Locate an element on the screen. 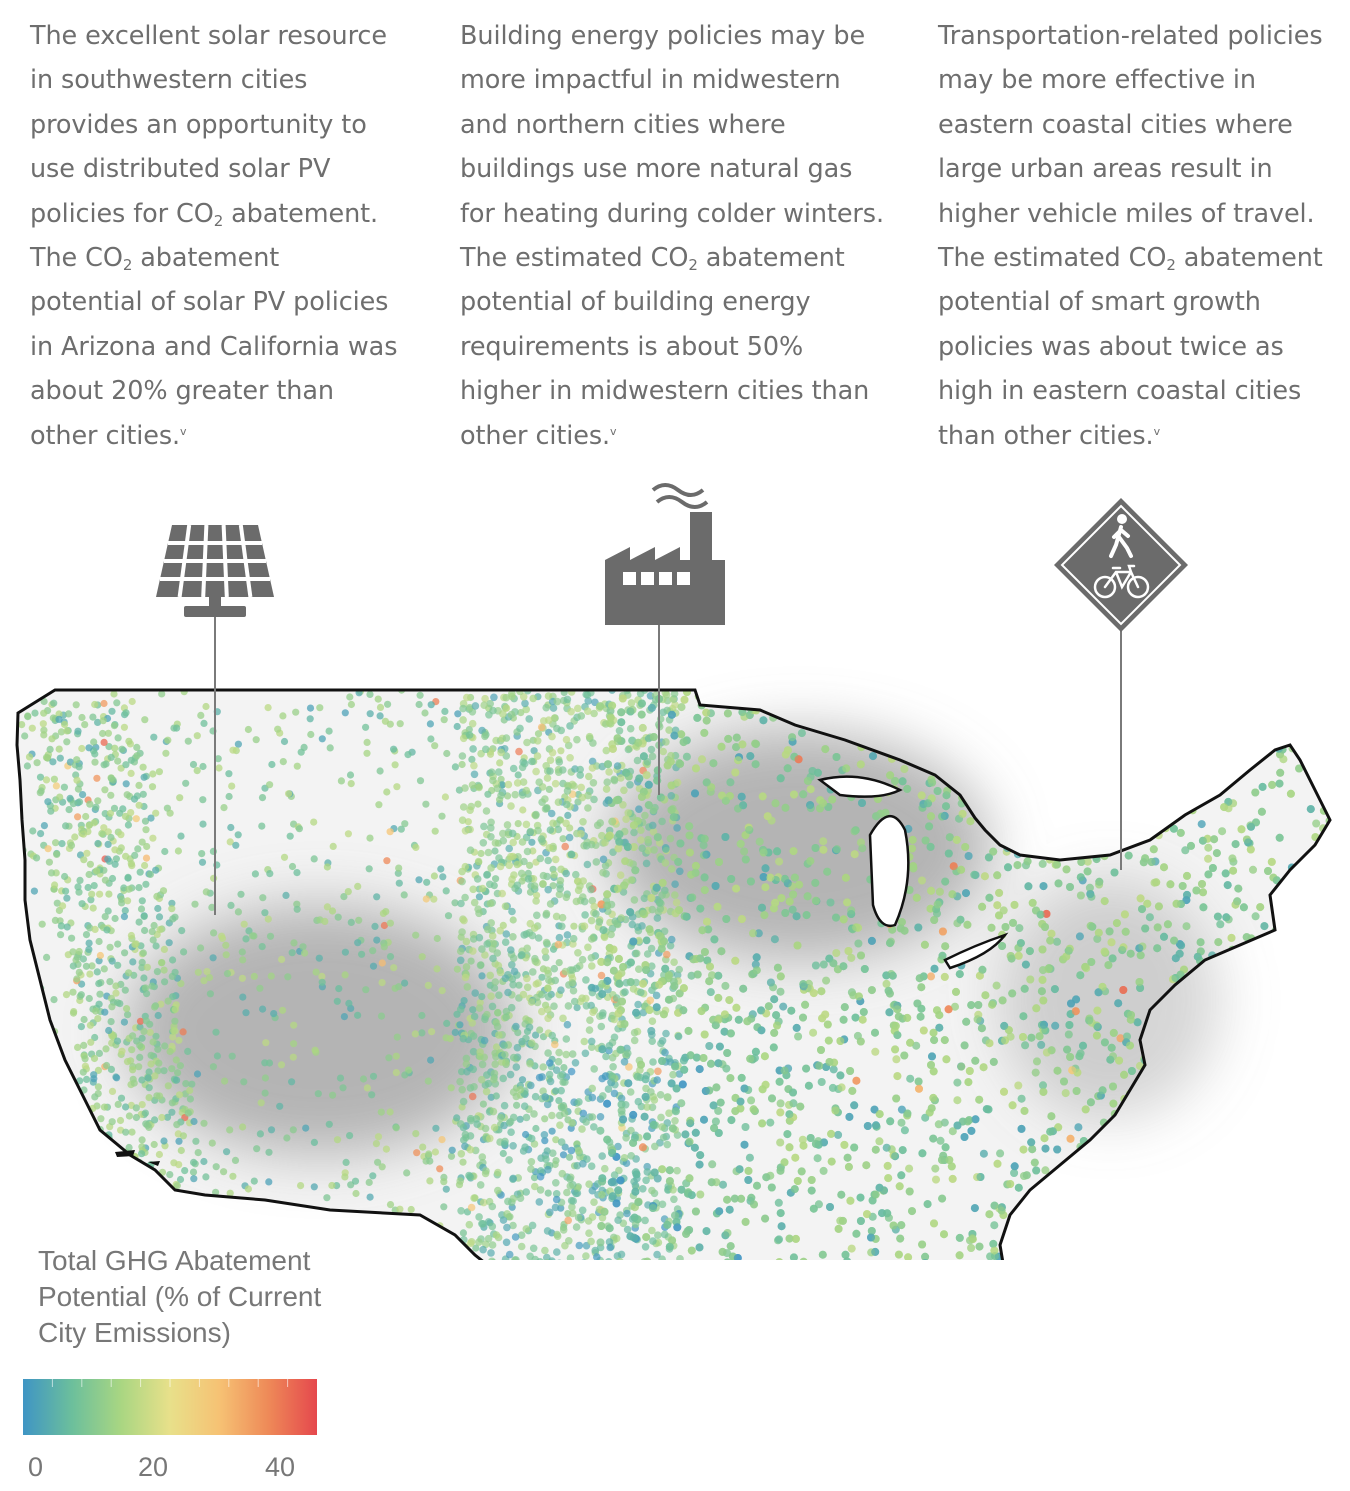 Image resolution: width=1350 pixels, height=1491 pixels. text-fragment: potential of smart growth is located at coordinates (1099, 302).